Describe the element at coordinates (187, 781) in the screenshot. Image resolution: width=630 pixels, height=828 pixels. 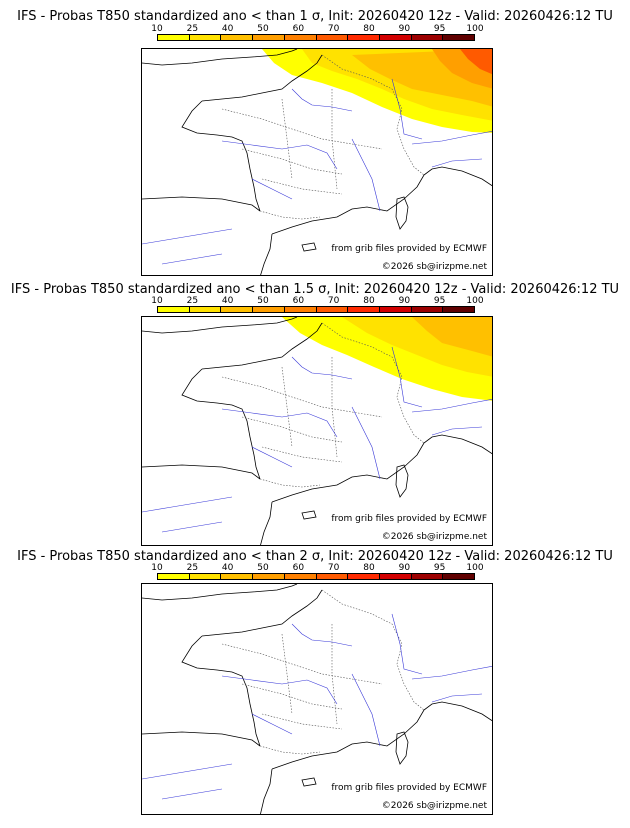
I see `river-spain` at that location.